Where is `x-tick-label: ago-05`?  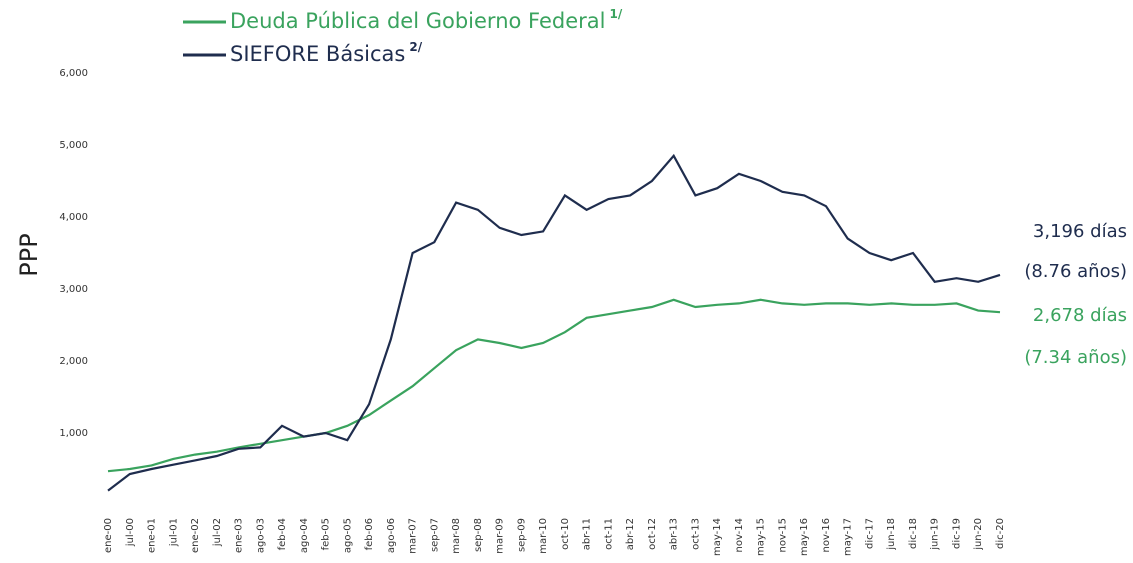 x-tick-label: ago-05 is located at coordinates (347, 535).